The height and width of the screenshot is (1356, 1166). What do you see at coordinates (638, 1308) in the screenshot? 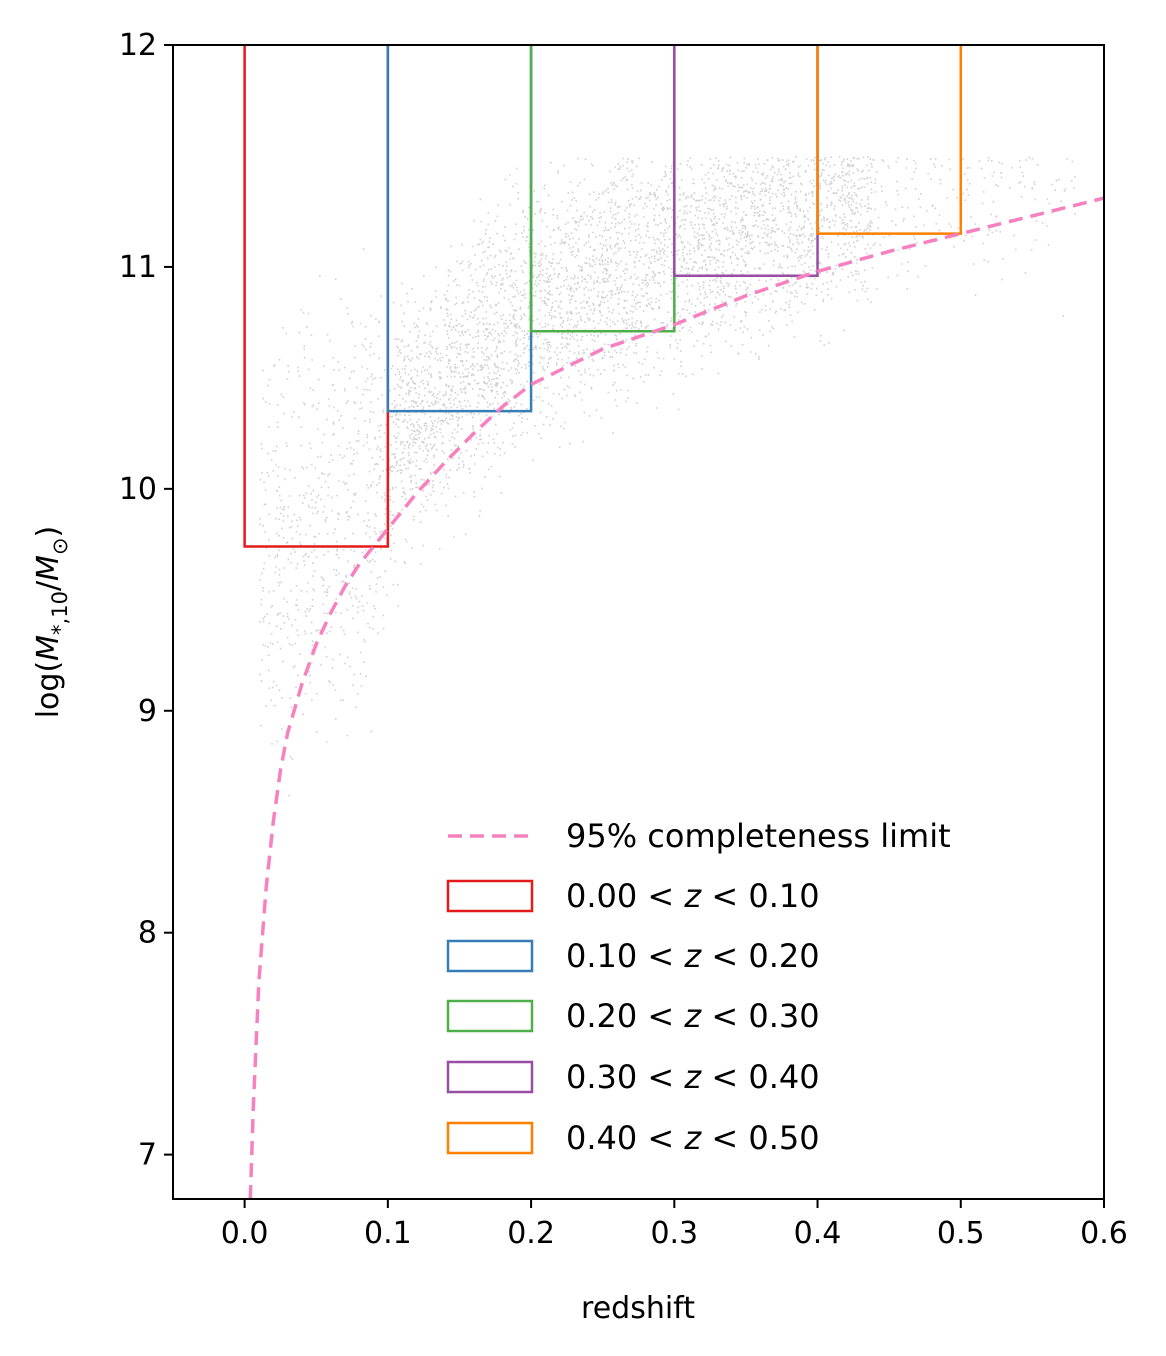
I see `x-axis-label: redshift` at bounding box center [638, 1308].